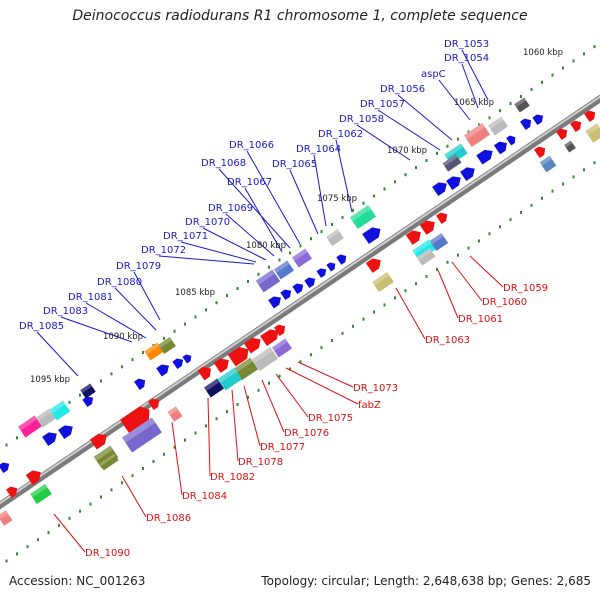 This screenshot has width=600, height=600. What do you see at coordinates (402, 89) in the screenshot?
I see `gene-label-forward: DR_1056` at bounding box center [402, 89].